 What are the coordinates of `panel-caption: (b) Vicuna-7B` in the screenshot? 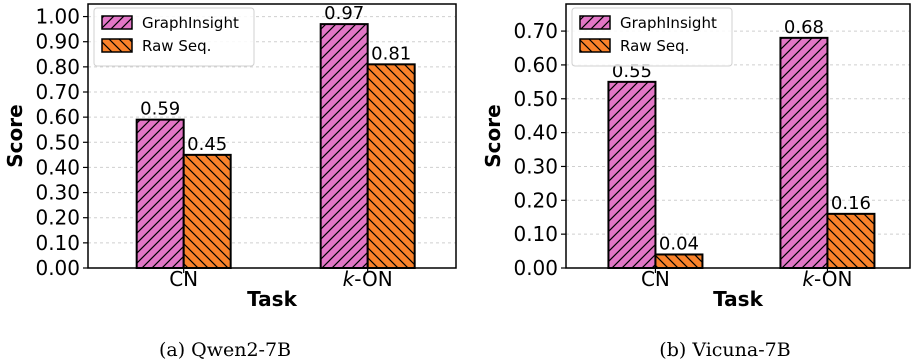 It's located at (724, 350).